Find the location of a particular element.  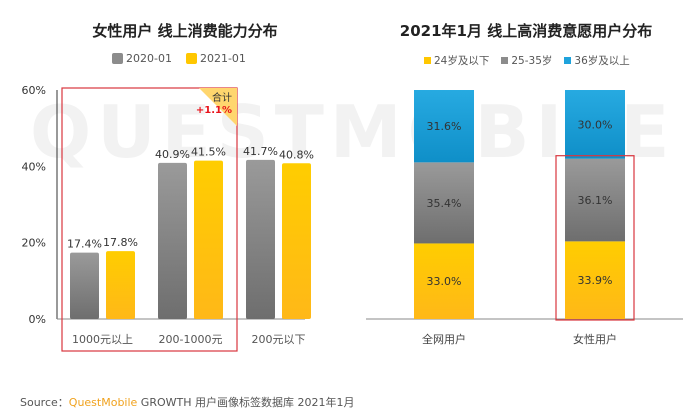

y-tick-label: 20% is located at coordinates (34, 243).